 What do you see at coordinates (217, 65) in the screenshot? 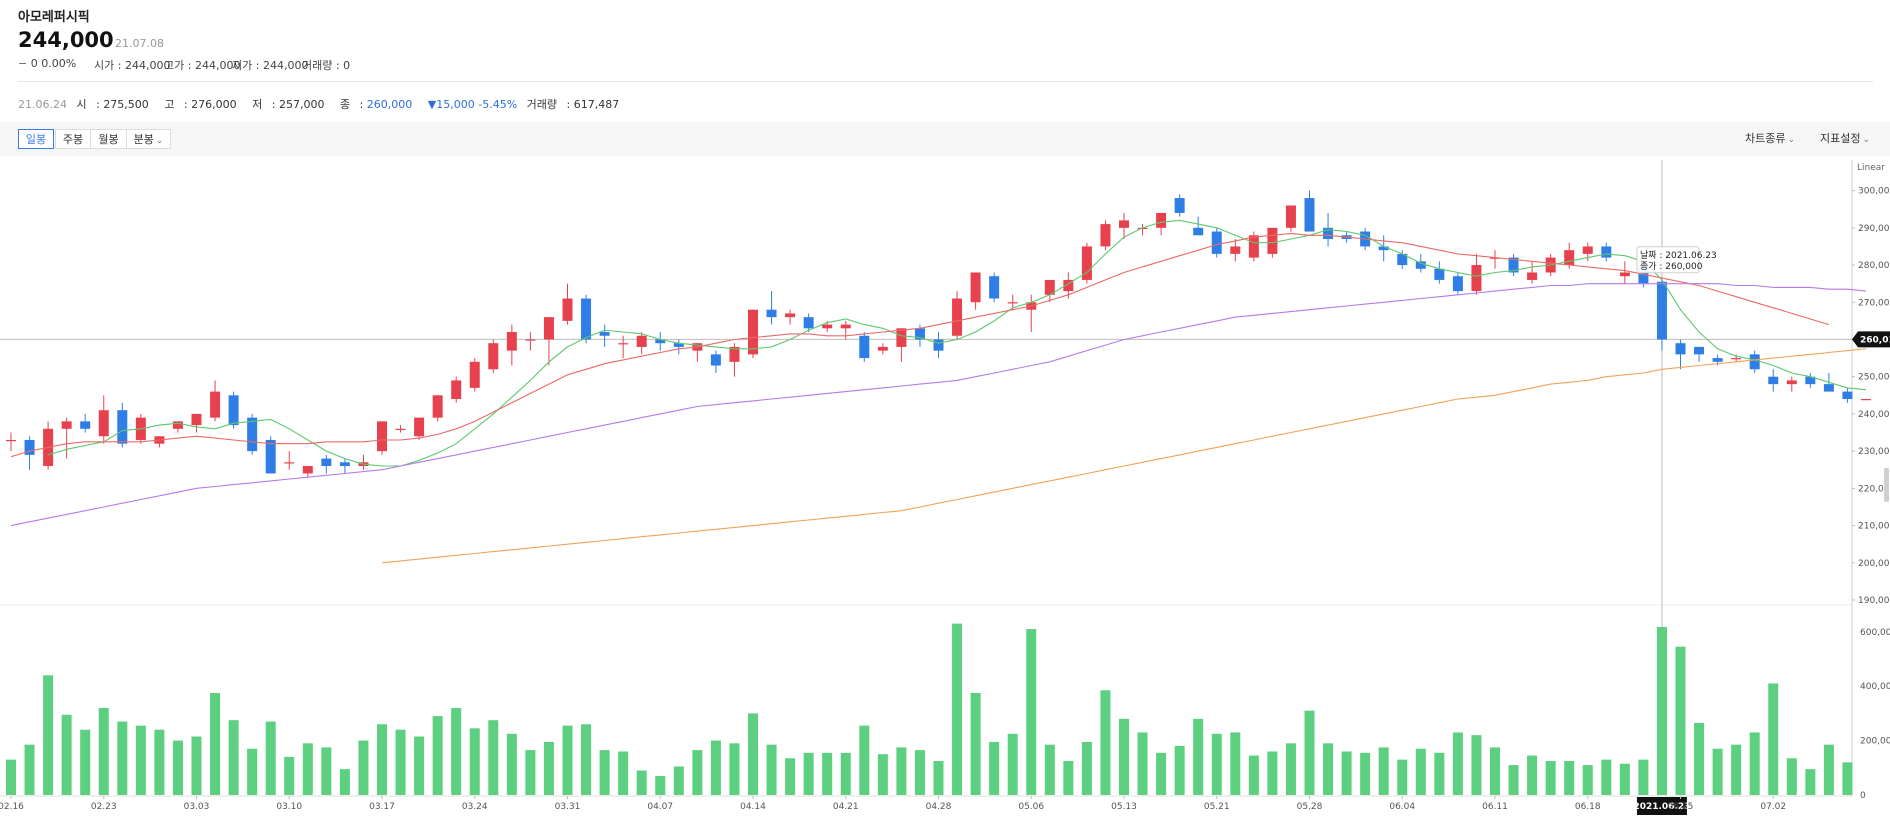
I see `high-value: 244,000` at bounding box center [217, 65].